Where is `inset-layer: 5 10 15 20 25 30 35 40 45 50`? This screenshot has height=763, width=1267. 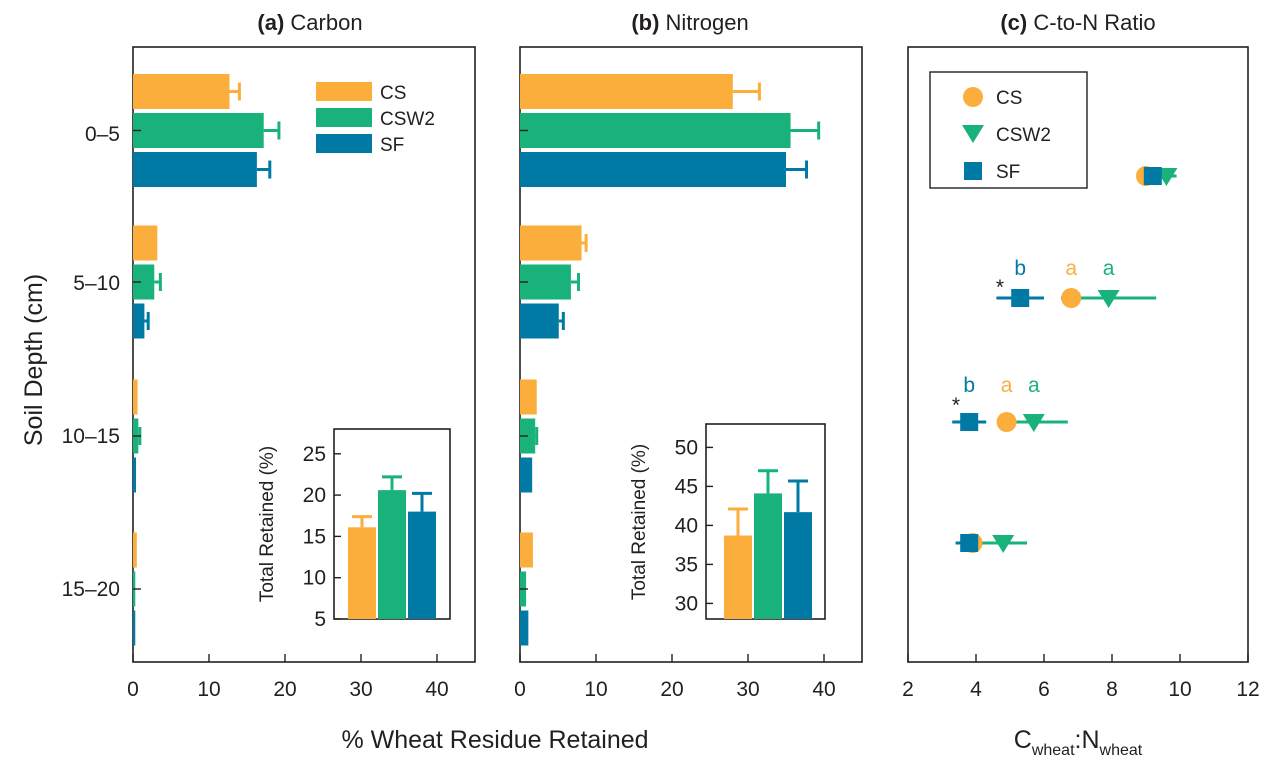 inset-layer: 5 10 15 20 25 30 35 40 45 50 is located at coordinates (557, 533).